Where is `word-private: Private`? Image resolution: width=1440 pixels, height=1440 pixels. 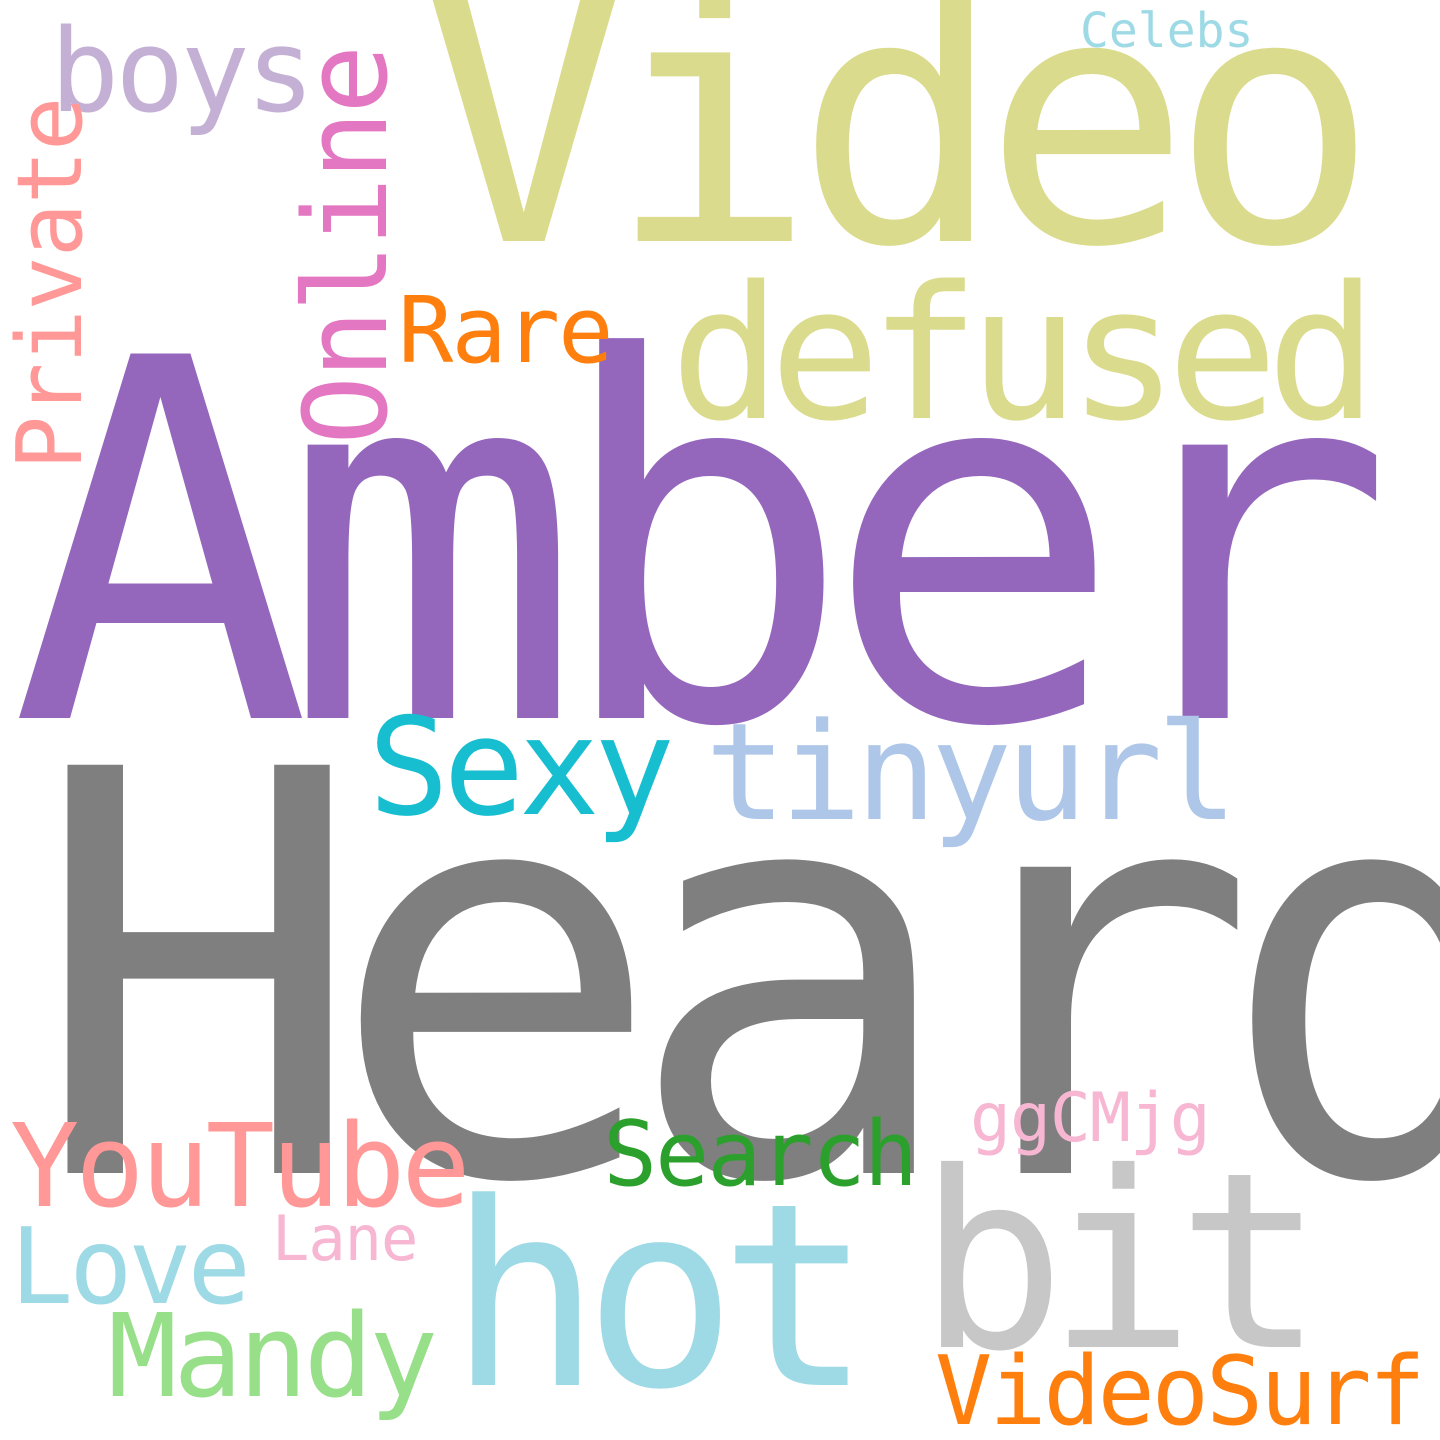
word-private: Private is located at coordinates (51, 283).